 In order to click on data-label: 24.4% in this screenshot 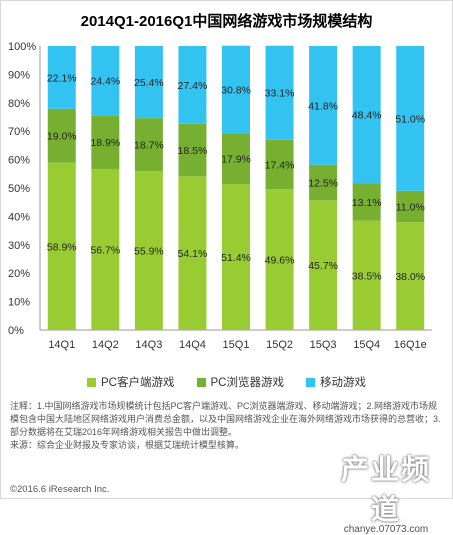, I will do `click(105, 82)`.